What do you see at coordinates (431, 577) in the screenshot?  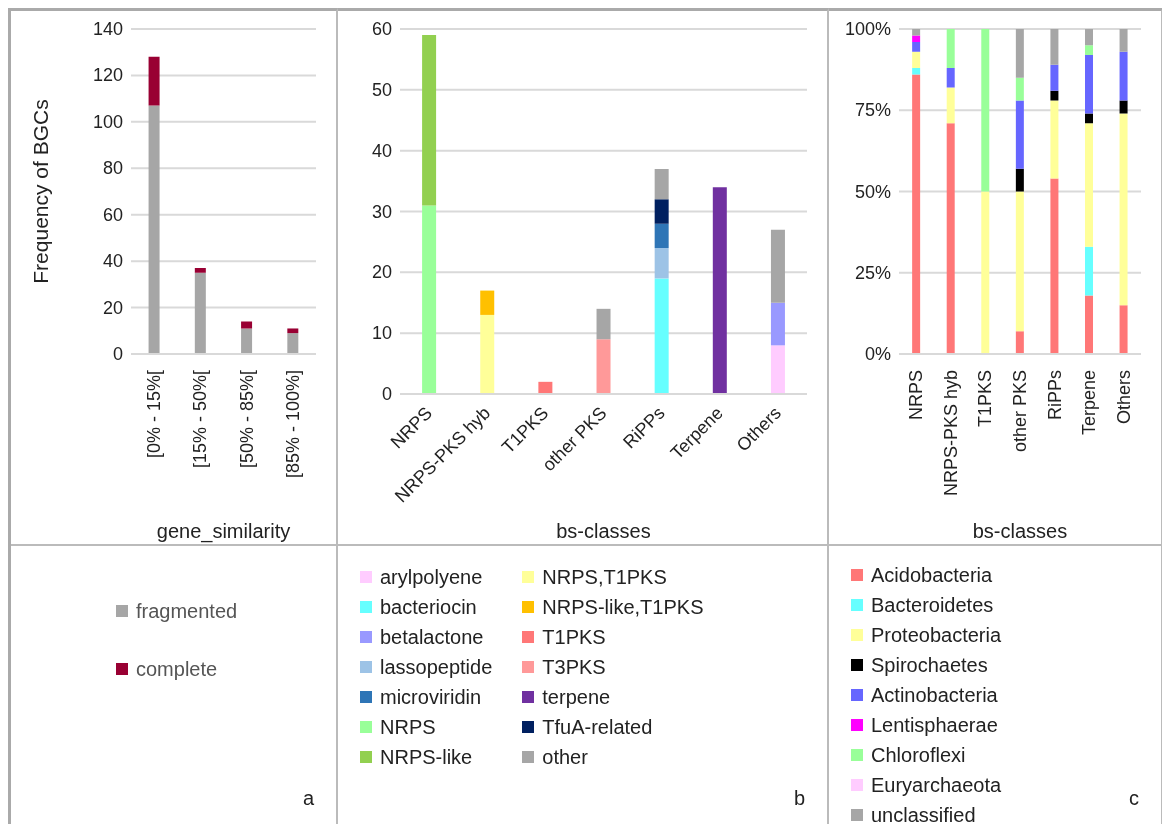 I see `legend-label: arylpolyene` at bounding box center [431, 577].